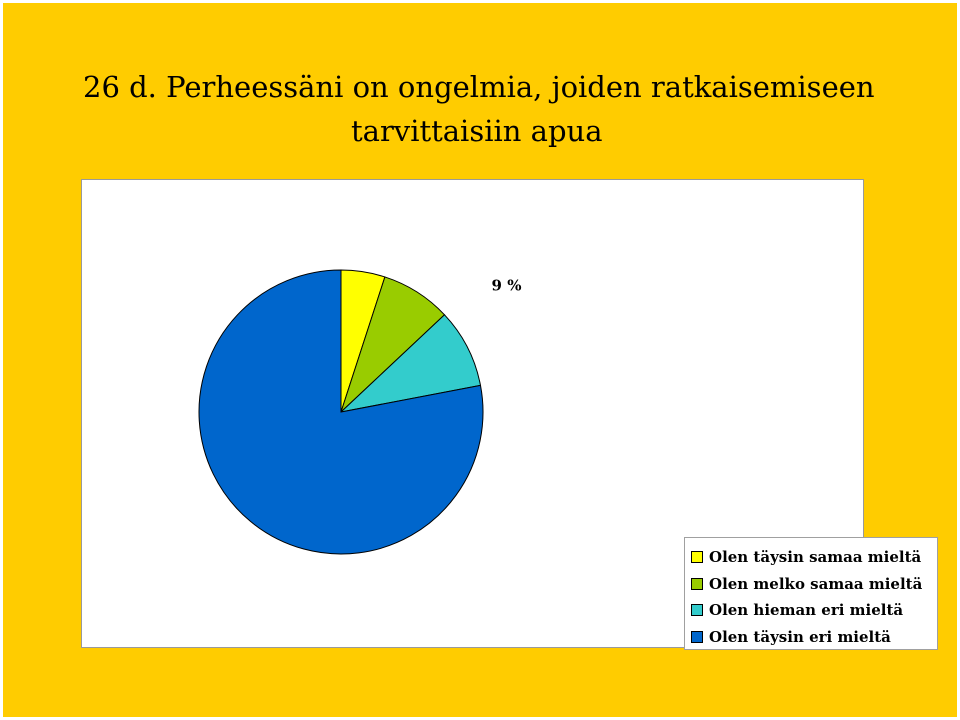 The height and width of the screenshot is (720, 960). I want to click on legend-item-2: Olen melko samaa mieltä, so click(814, 584).